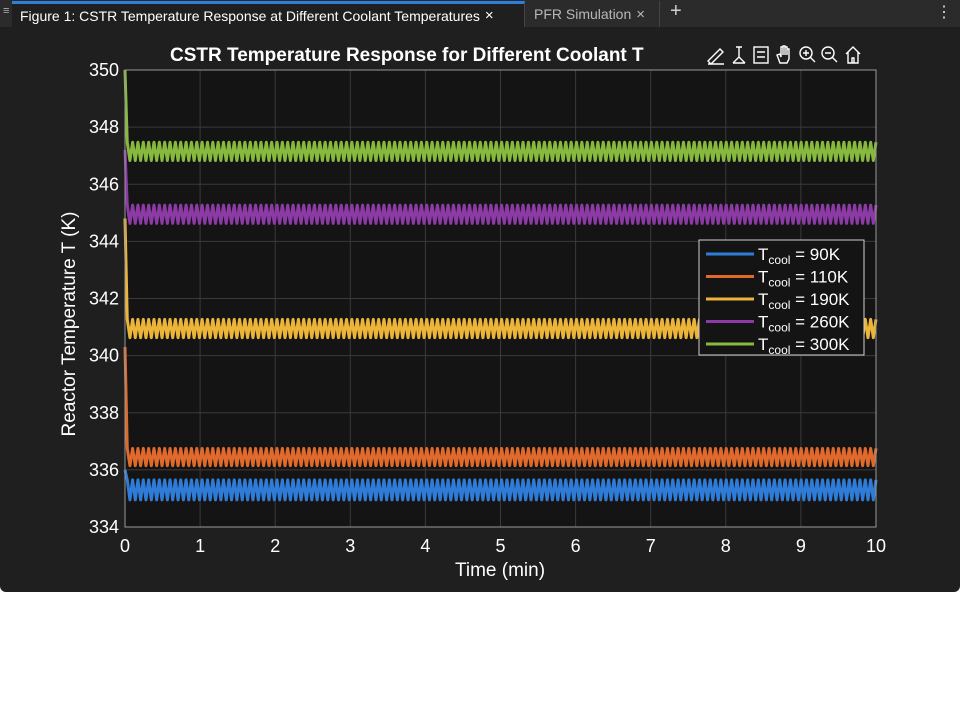  I want to click on x-tick-label: 0, so click(125, 546).